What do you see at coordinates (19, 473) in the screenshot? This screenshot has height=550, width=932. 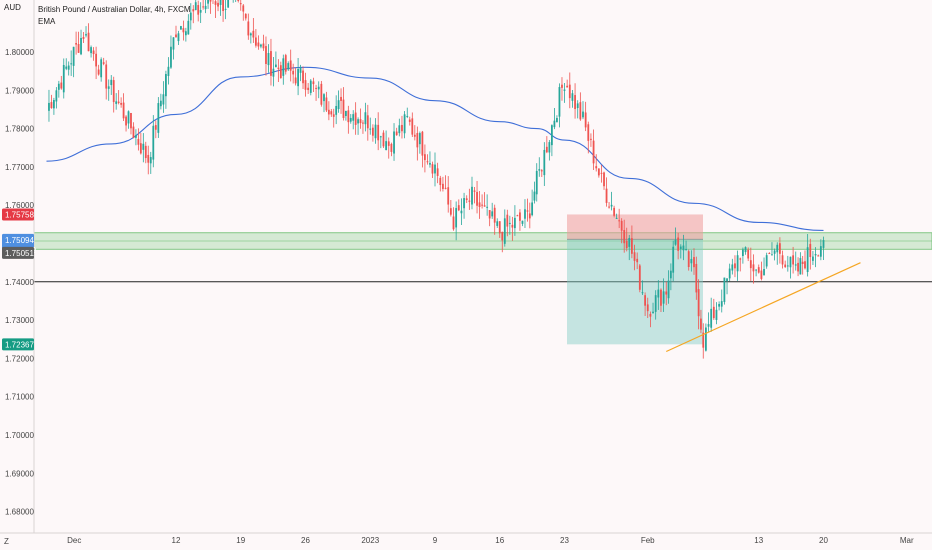 I see `y-tick-label: 1.69000` at bounding box center [19, 473].